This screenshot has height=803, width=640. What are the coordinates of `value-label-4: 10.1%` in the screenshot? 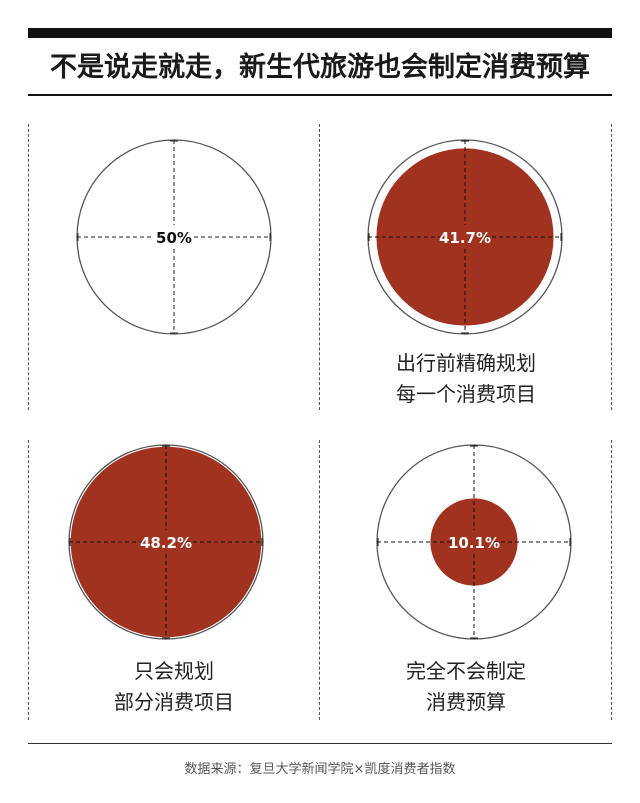 It's located at (474, 543).